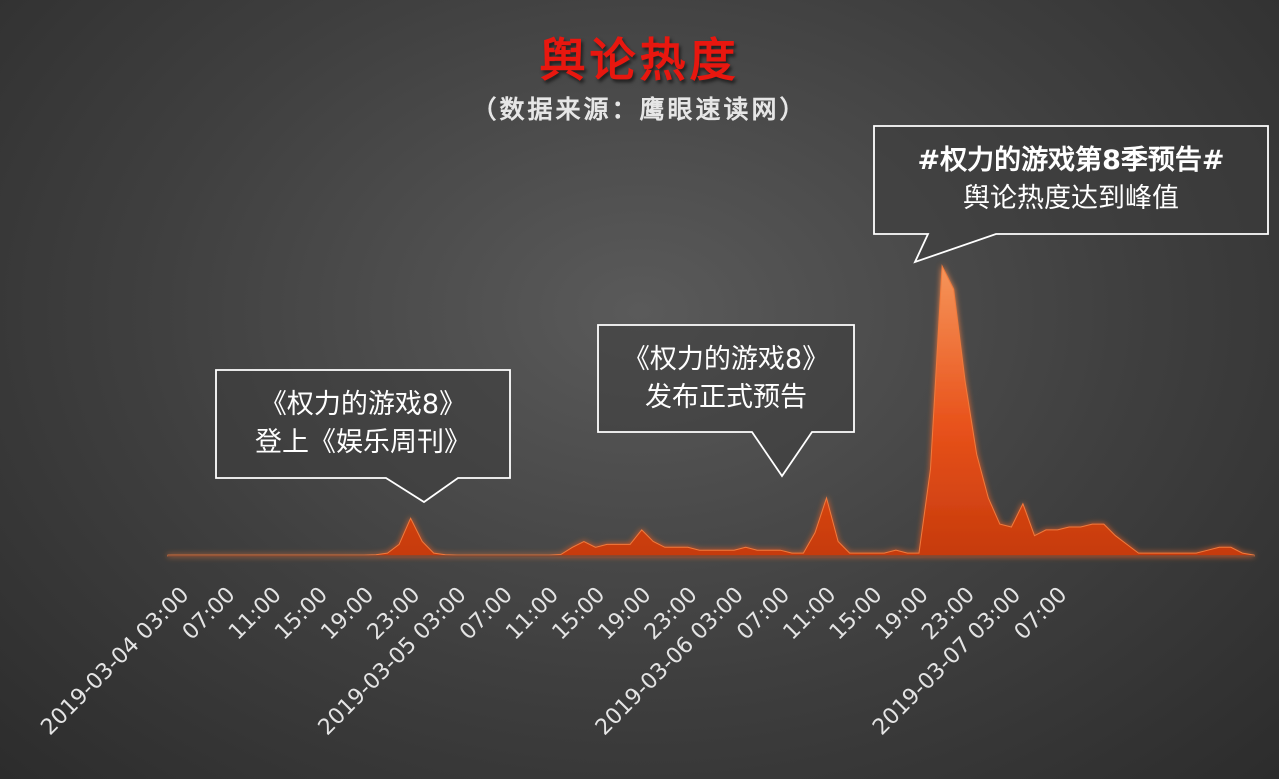 This screenshot has height=779, width=1279. I want to click on x-tick-label: 07:00, so click(1041, 614).